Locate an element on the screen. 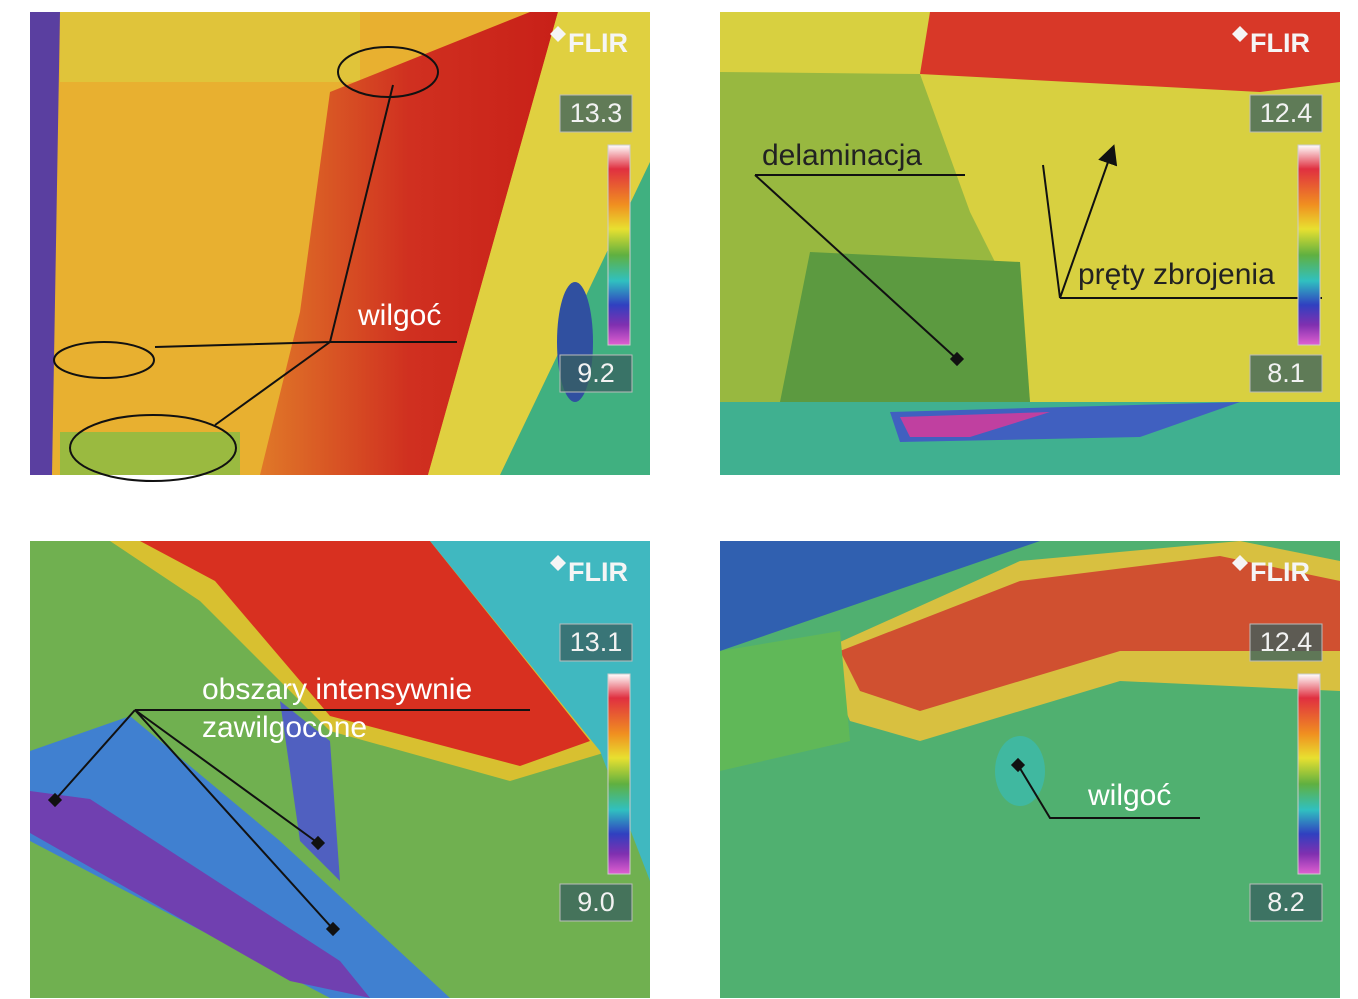 The image size is (1358, 999). annotation-label: zawilgocone is located at coordinates (284, 727).